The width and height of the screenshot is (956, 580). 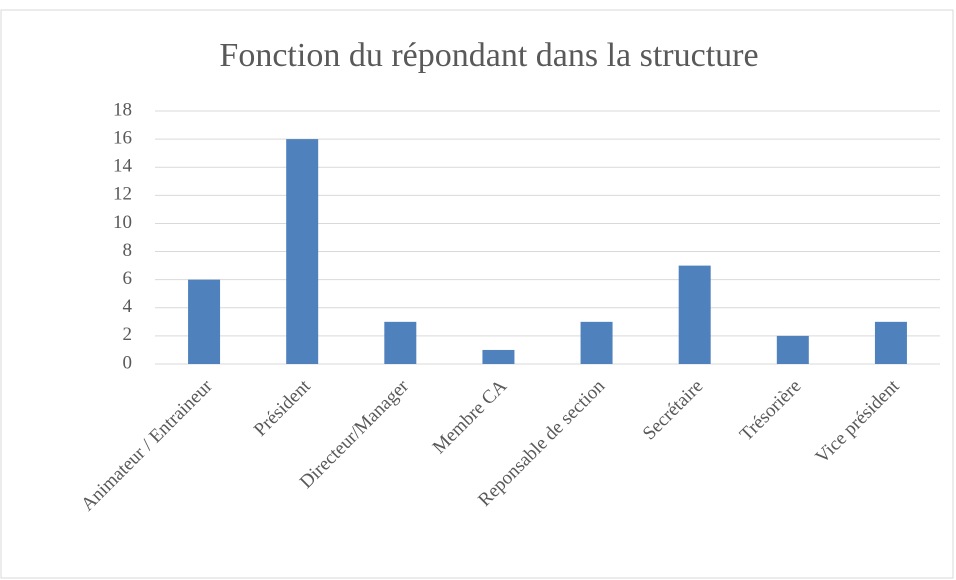 I want to click on chart-title: Fonction du répondant dans la structure, so click(x=488, y=55).